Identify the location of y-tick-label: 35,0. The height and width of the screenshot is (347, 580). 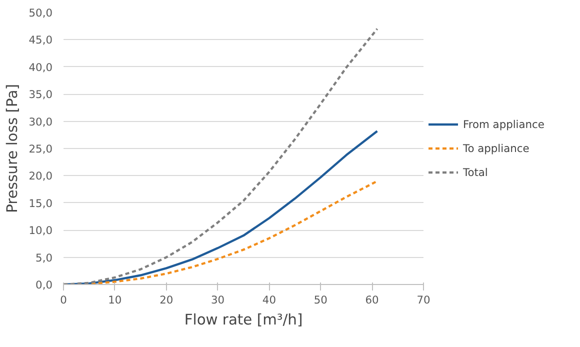
(40, 95).